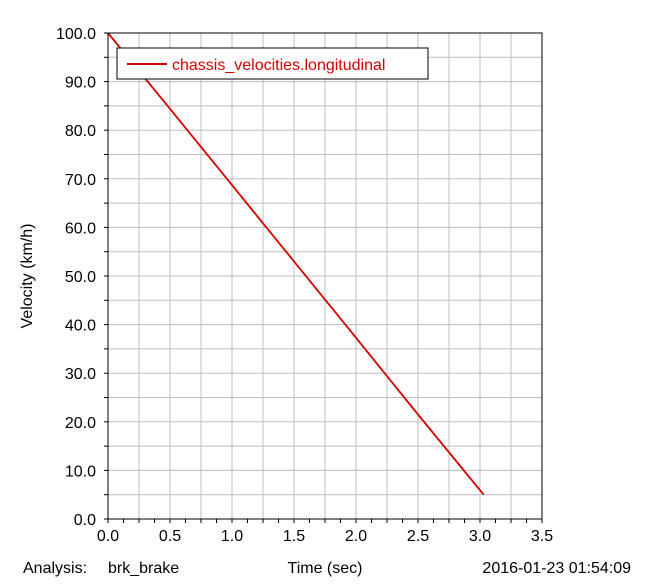 The height and width of the screenshot is (585, 645). What do you see at coordinates (480, 536) in the screenshot?
I see `x-tick-label: 3.0` at bounding box center [480, 536].